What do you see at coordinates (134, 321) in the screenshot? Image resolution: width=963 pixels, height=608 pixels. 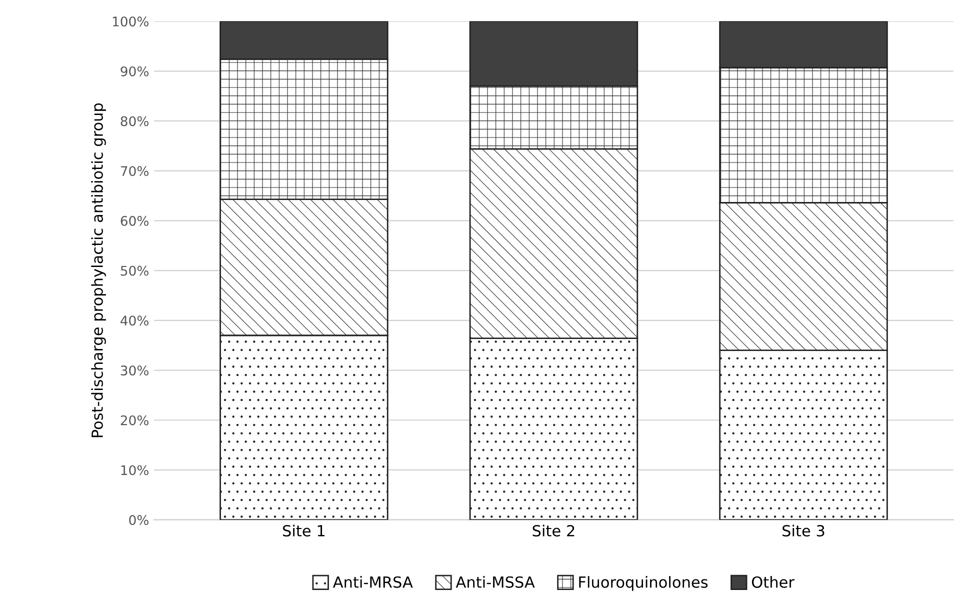 I see `y-tick-label: 40%` at bounding box center [134, 321].